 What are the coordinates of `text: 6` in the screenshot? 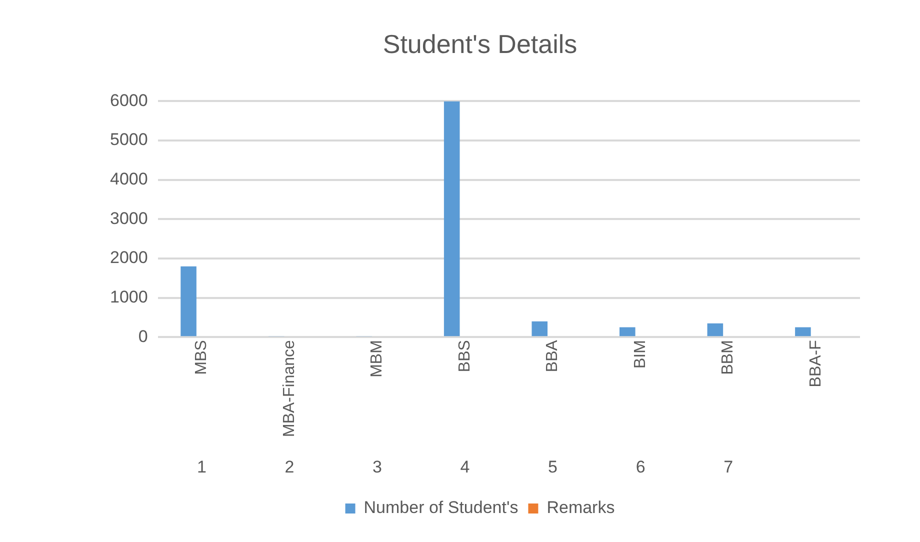 It's located at (641, 467).